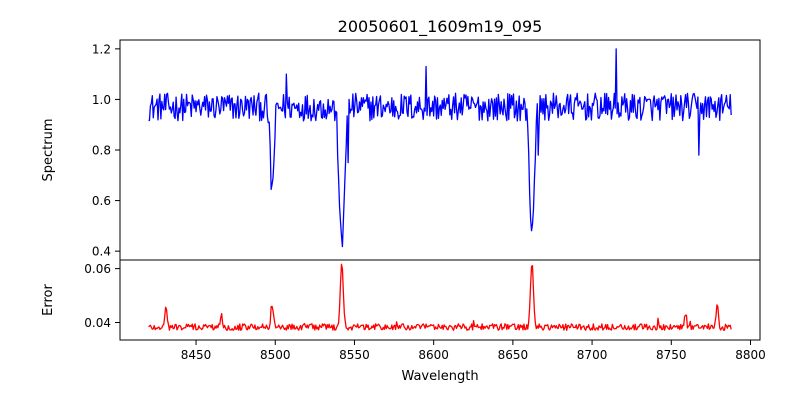  Describe the element at coordinates (473, 351) in the screenshot. I see `x-axis-ticks: 8450 8500 8550 8600 8650 8700 8750 8800` at that location.